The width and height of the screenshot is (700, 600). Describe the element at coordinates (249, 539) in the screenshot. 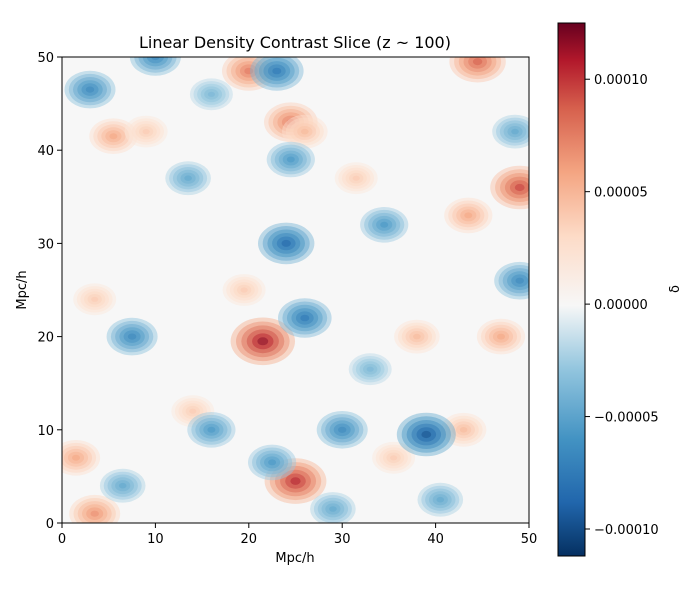

I see `x-tick-label: 20` at that location.